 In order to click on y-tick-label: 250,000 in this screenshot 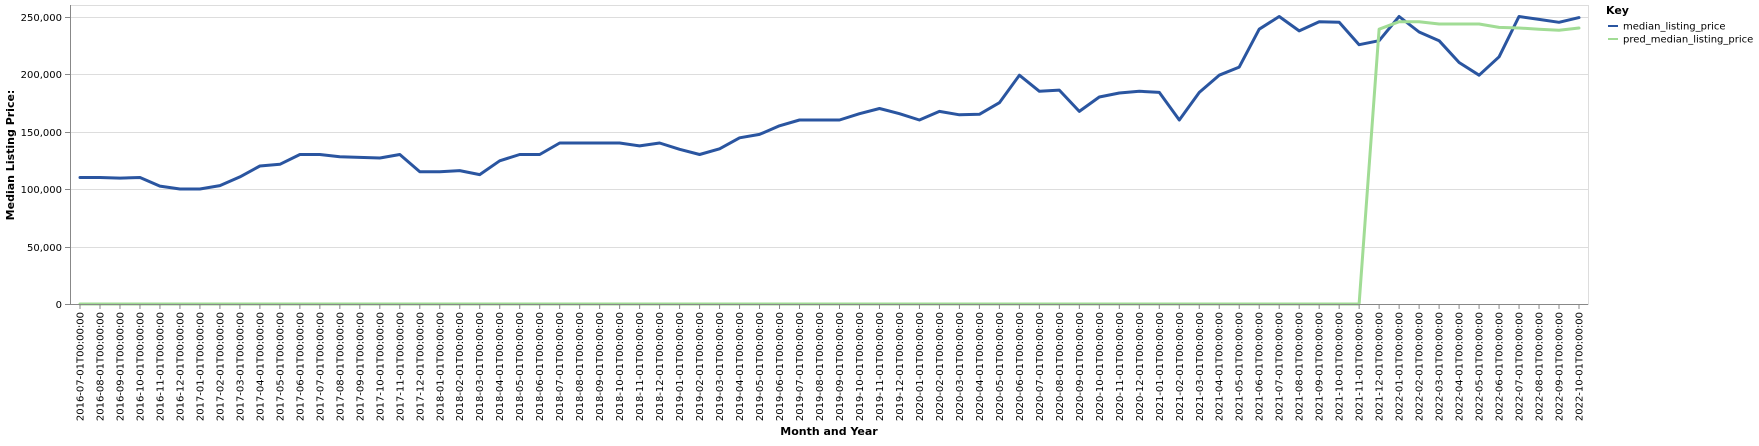, I will do `click(41, 18)`.